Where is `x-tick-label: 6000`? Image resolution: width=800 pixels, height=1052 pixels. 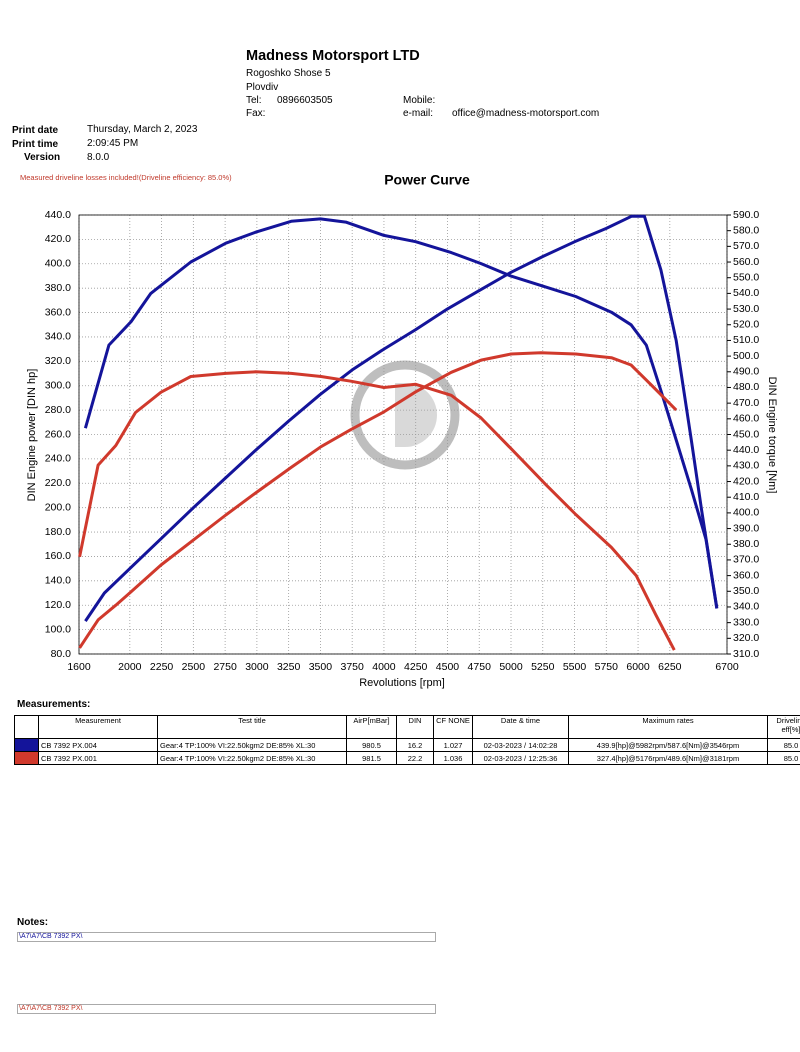 x-tick-label: 6000 is located at coordinates (638, 667).